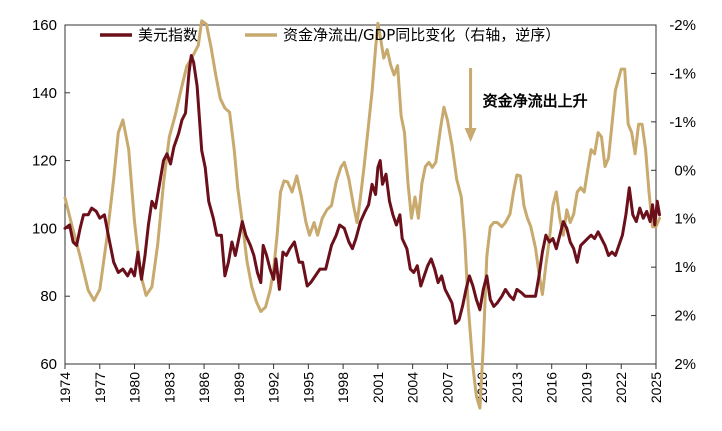  What do you see at coordinates (168, 35) in the screenshot?
I see `legend-label: 美元指数` at bounding box center [168, 35].